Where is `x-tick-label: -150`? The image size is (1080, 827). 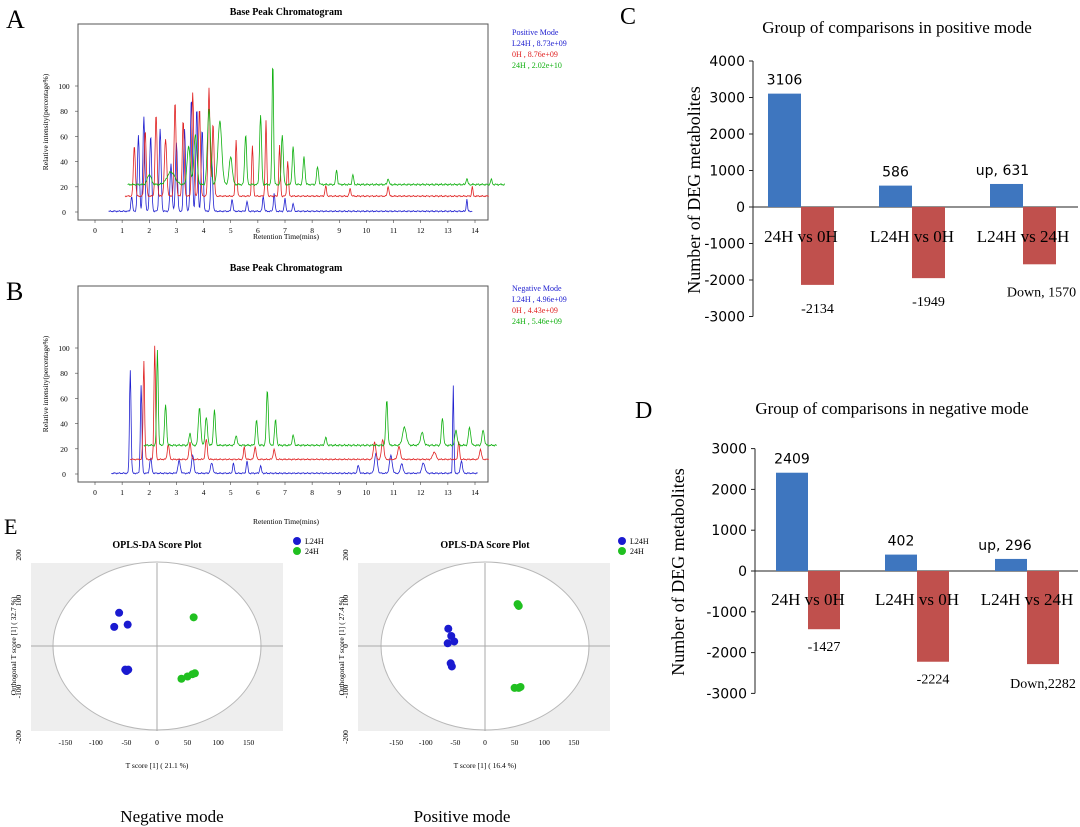 x-tick-label: -150 is located at coordinates (396, 742).